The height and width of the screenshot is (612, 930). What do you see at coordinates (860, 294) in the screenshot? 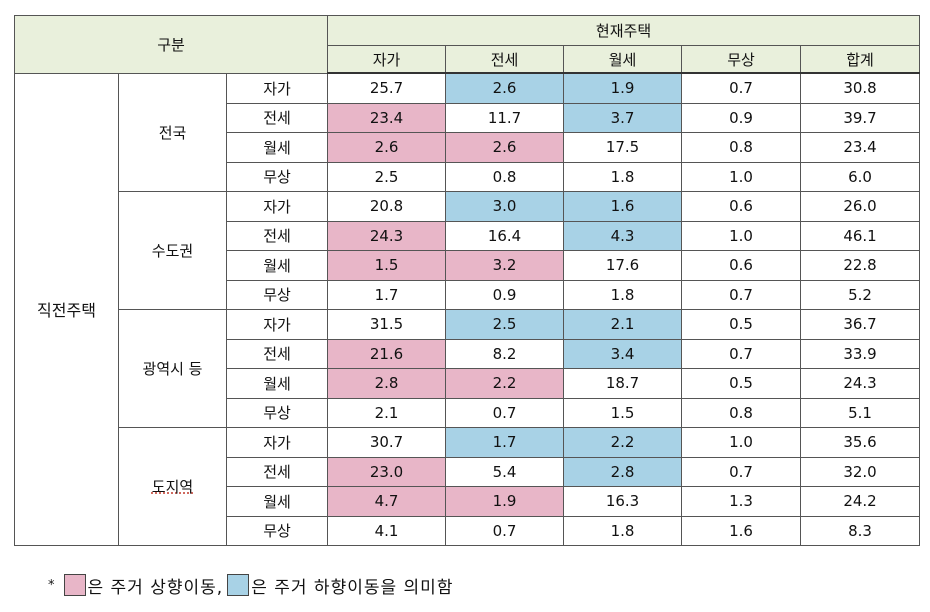
I see `value-cell: 5.2` at bounding box center [860, 294].